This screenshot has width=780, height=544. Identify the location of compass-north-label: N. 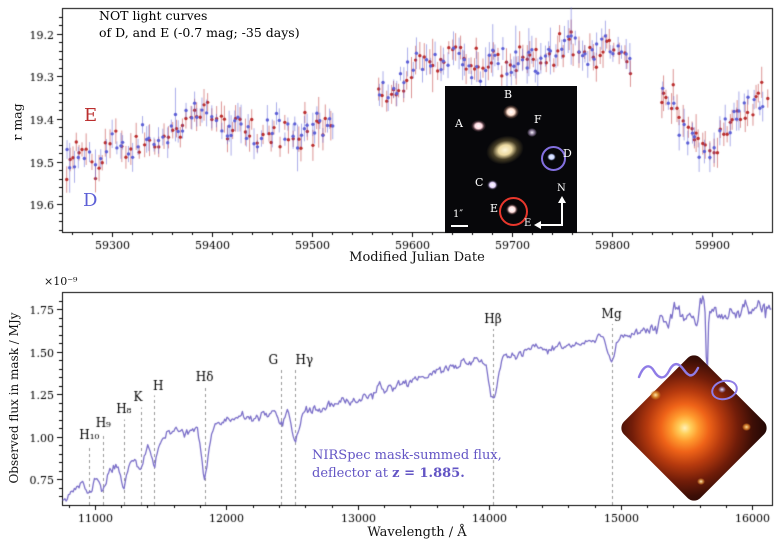
(561, 188).